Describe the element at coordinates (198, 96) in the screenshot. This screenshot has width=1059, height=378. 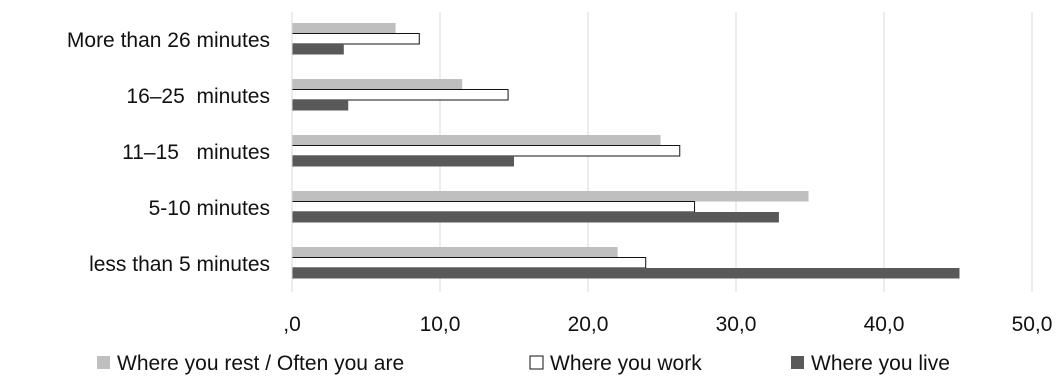
I see `category-label: 16–25 minutes` at that location.